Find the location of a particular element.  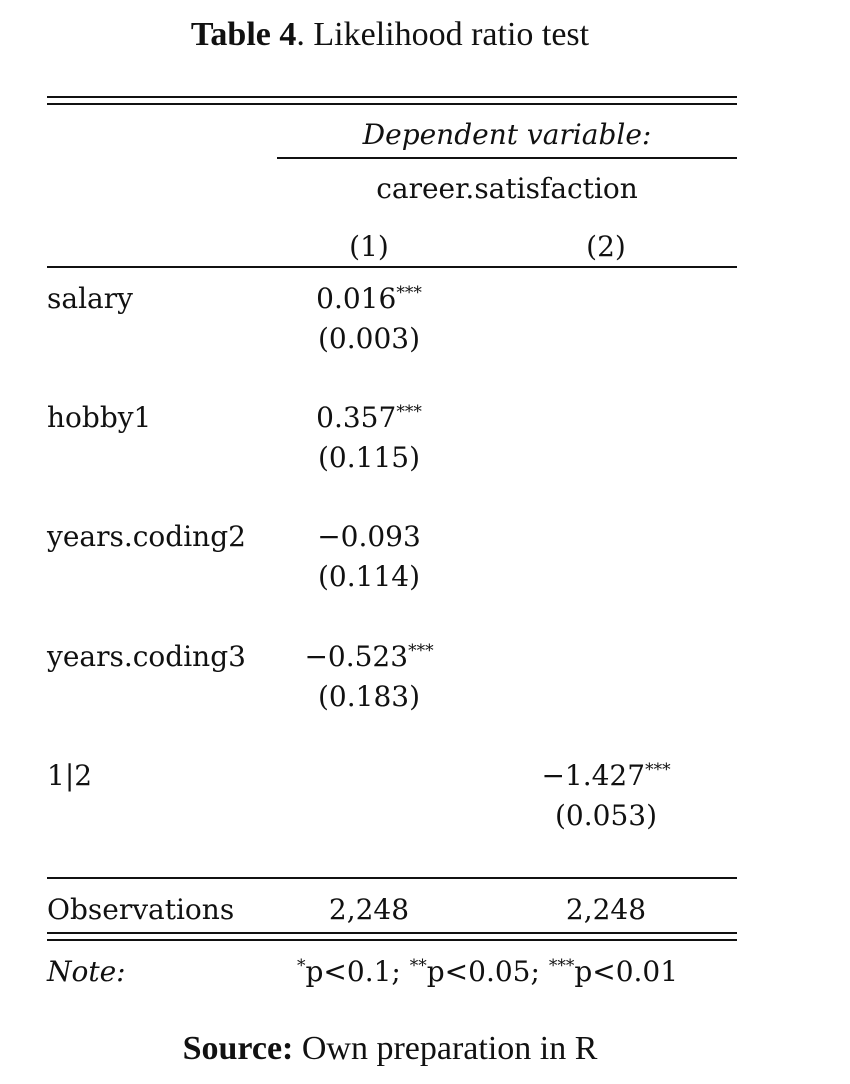

coef-value: −0.093 is located at coordinates (369, 536).